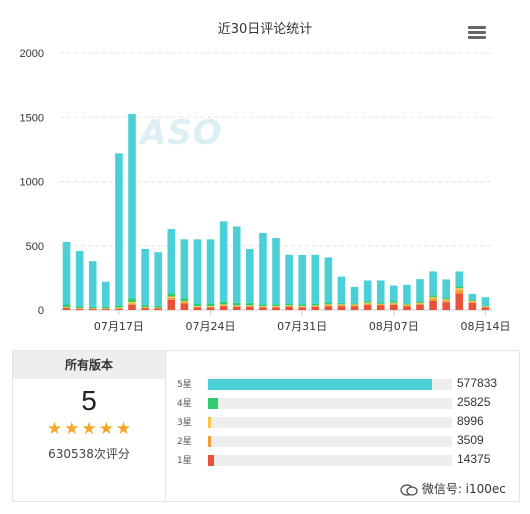 The height and width of the screenshot is (514, 530). Describe the element at coordinates (89, 365) in the screenshot. I see `version-header: 所有版本` at that location.